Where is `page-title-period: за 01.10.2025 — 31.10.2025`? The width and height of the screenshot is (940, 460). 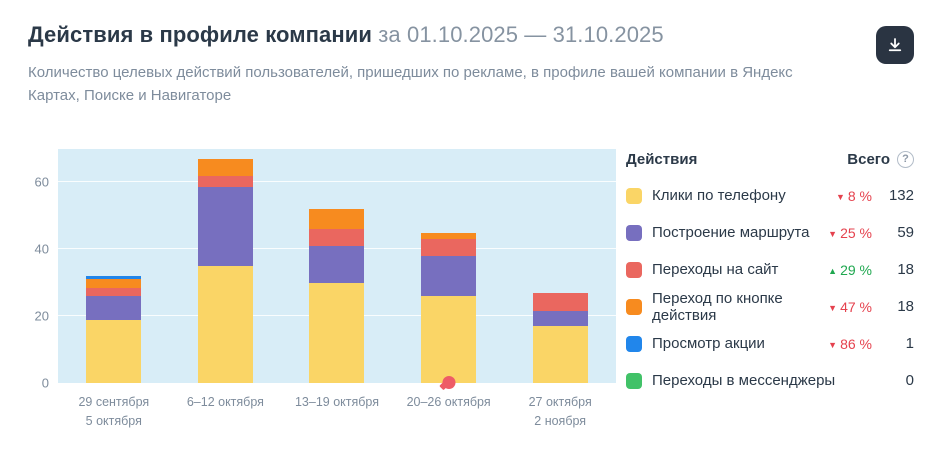 page-title-period: за 01.10.2025 — 31.10.2025 is located at coordinates (521, 34).